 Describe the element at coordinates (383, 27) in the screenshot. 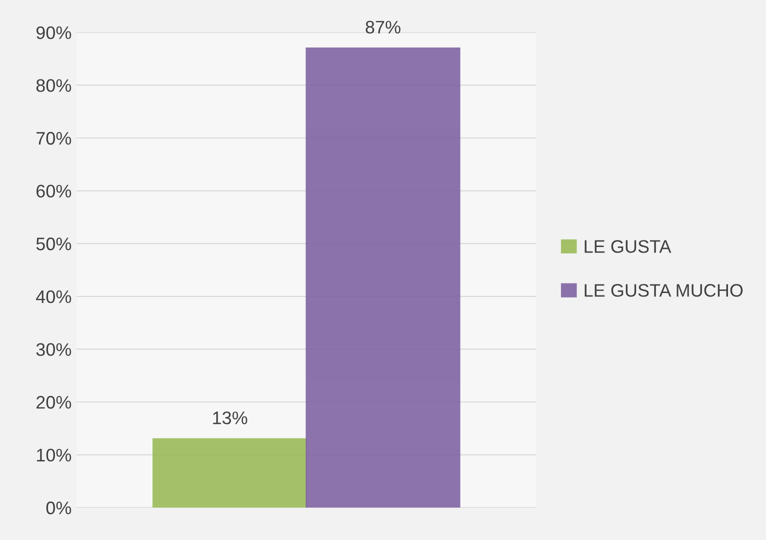

I see `data-label: 87%` at that location.